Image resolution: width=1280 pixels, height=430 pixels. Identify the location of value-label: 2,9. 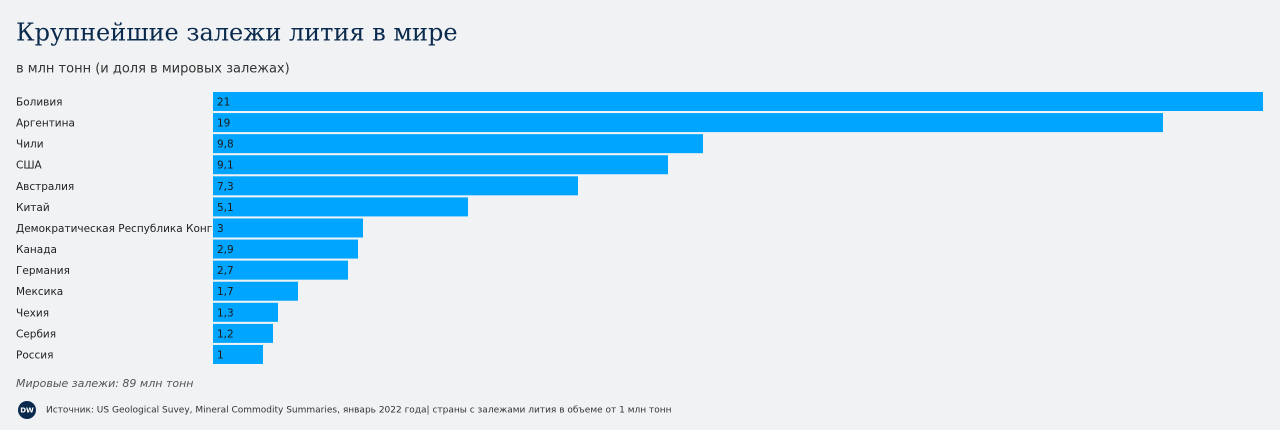
(225, 250).